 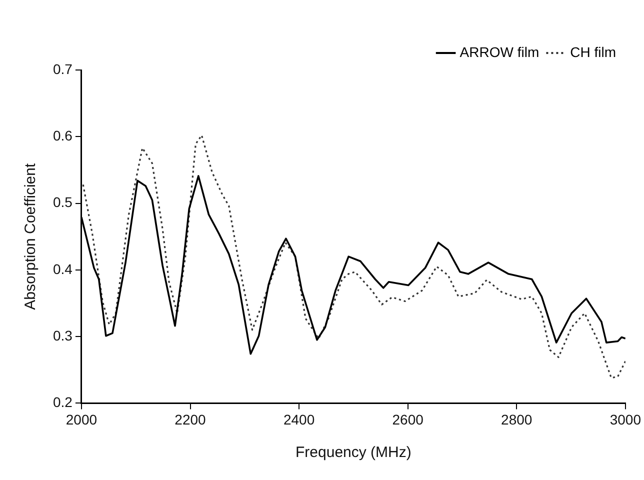 What do you see at coordinates (62, 335) in the screenshot?
I see `y-tick-label: 0.3` at bounding box center [62, 335].